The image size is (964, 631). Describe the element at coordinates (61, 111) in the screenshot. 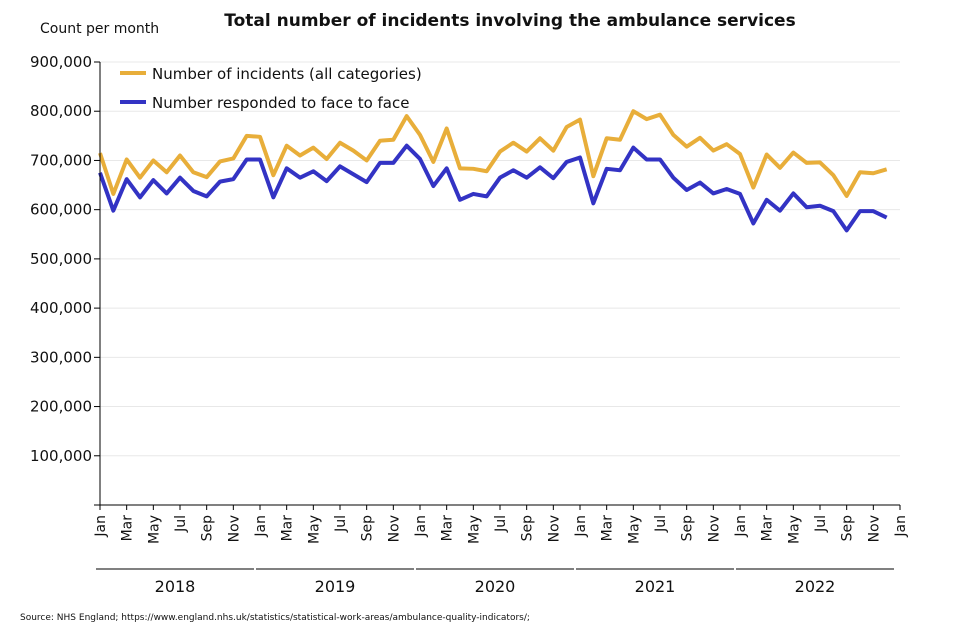

I see `y-tick-label: 800,000` at that location.